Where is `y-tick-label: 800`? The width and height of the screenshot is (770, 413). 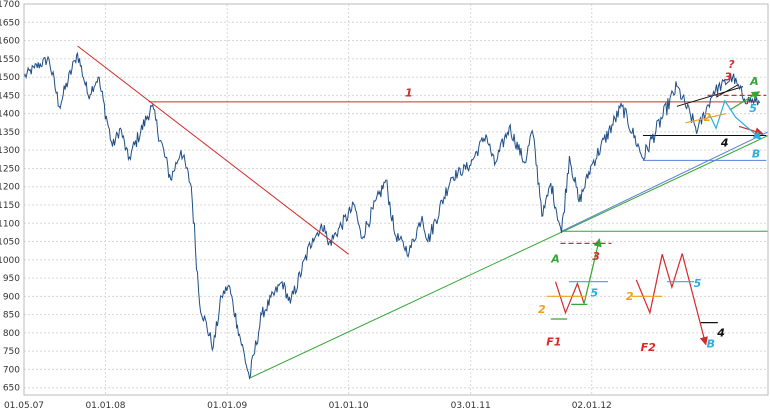
y-tick-label: 800 is located at coordinates (11, 334).